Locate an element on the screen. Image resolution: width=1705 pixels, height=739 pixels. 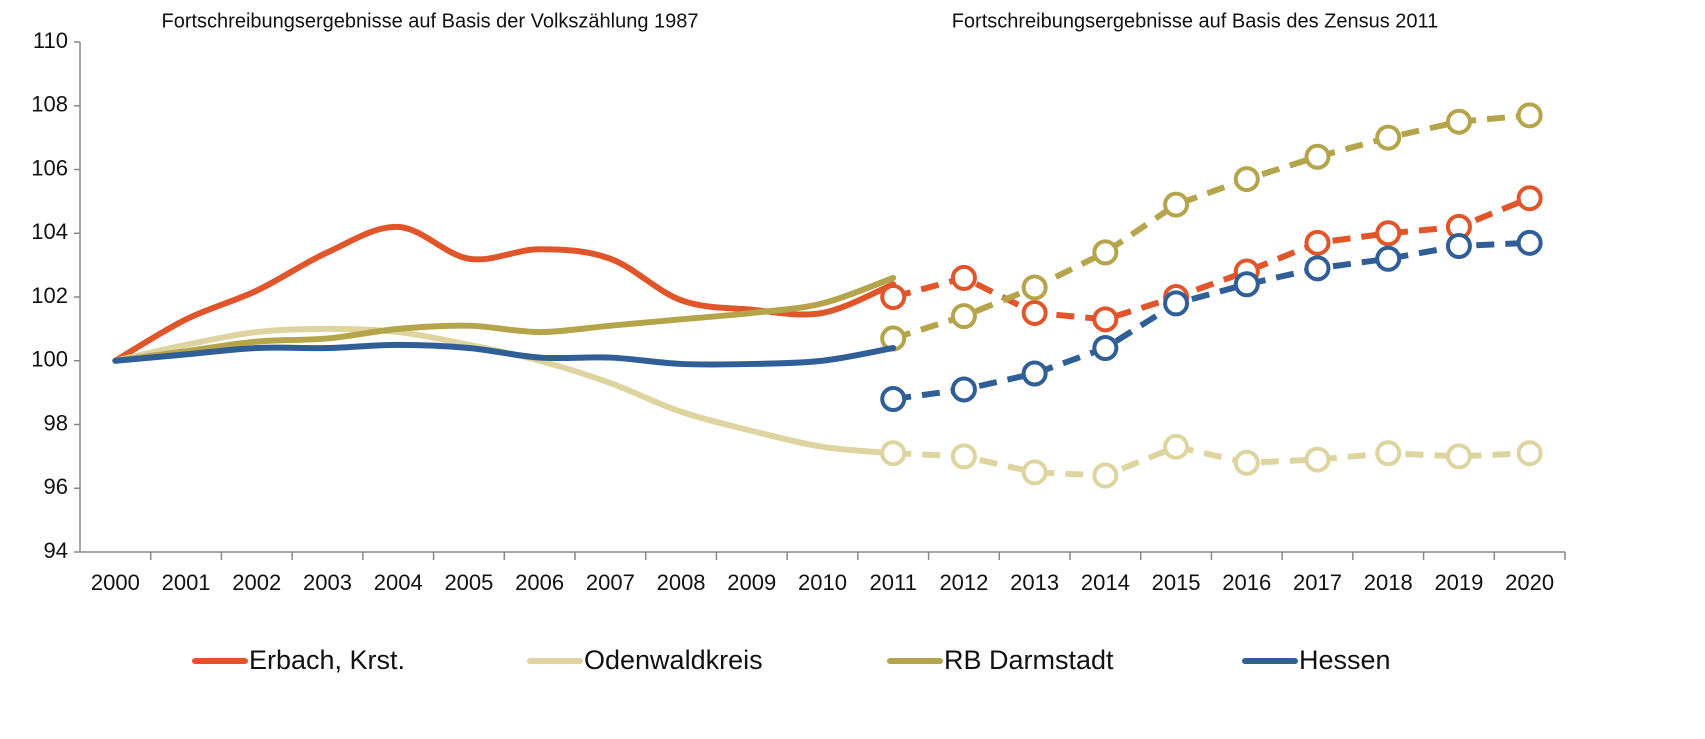
x-tick-label: 2004 is located at coordinates (398, 582).